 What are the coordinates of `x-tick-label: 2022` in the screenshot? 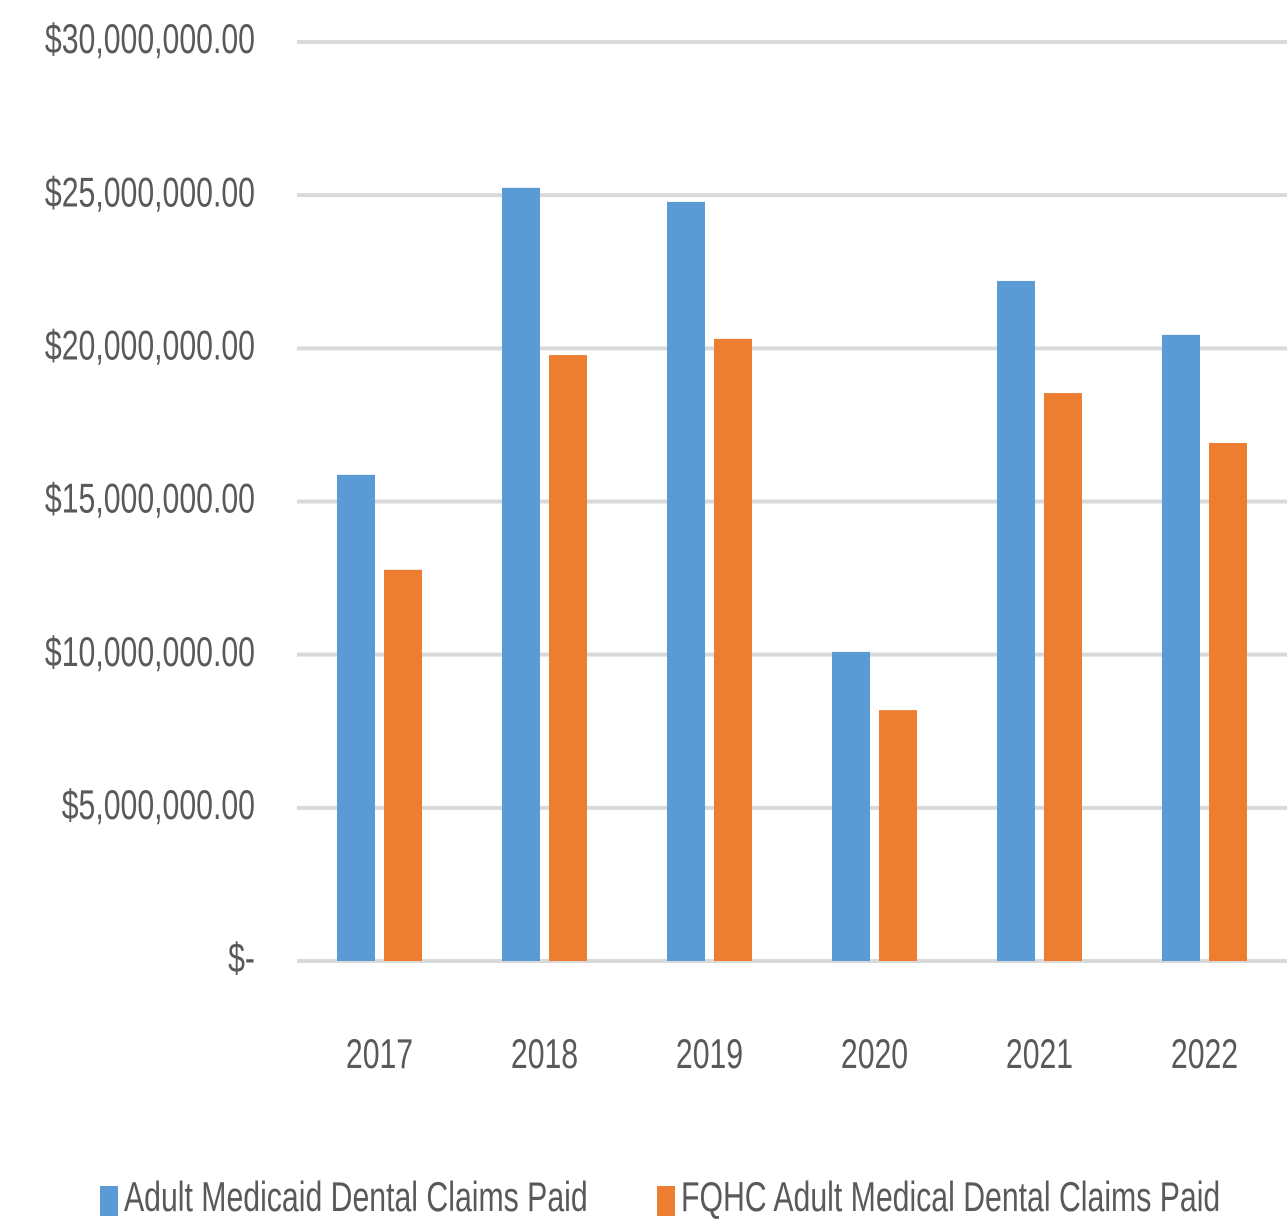 It's located at (1204, 1053).